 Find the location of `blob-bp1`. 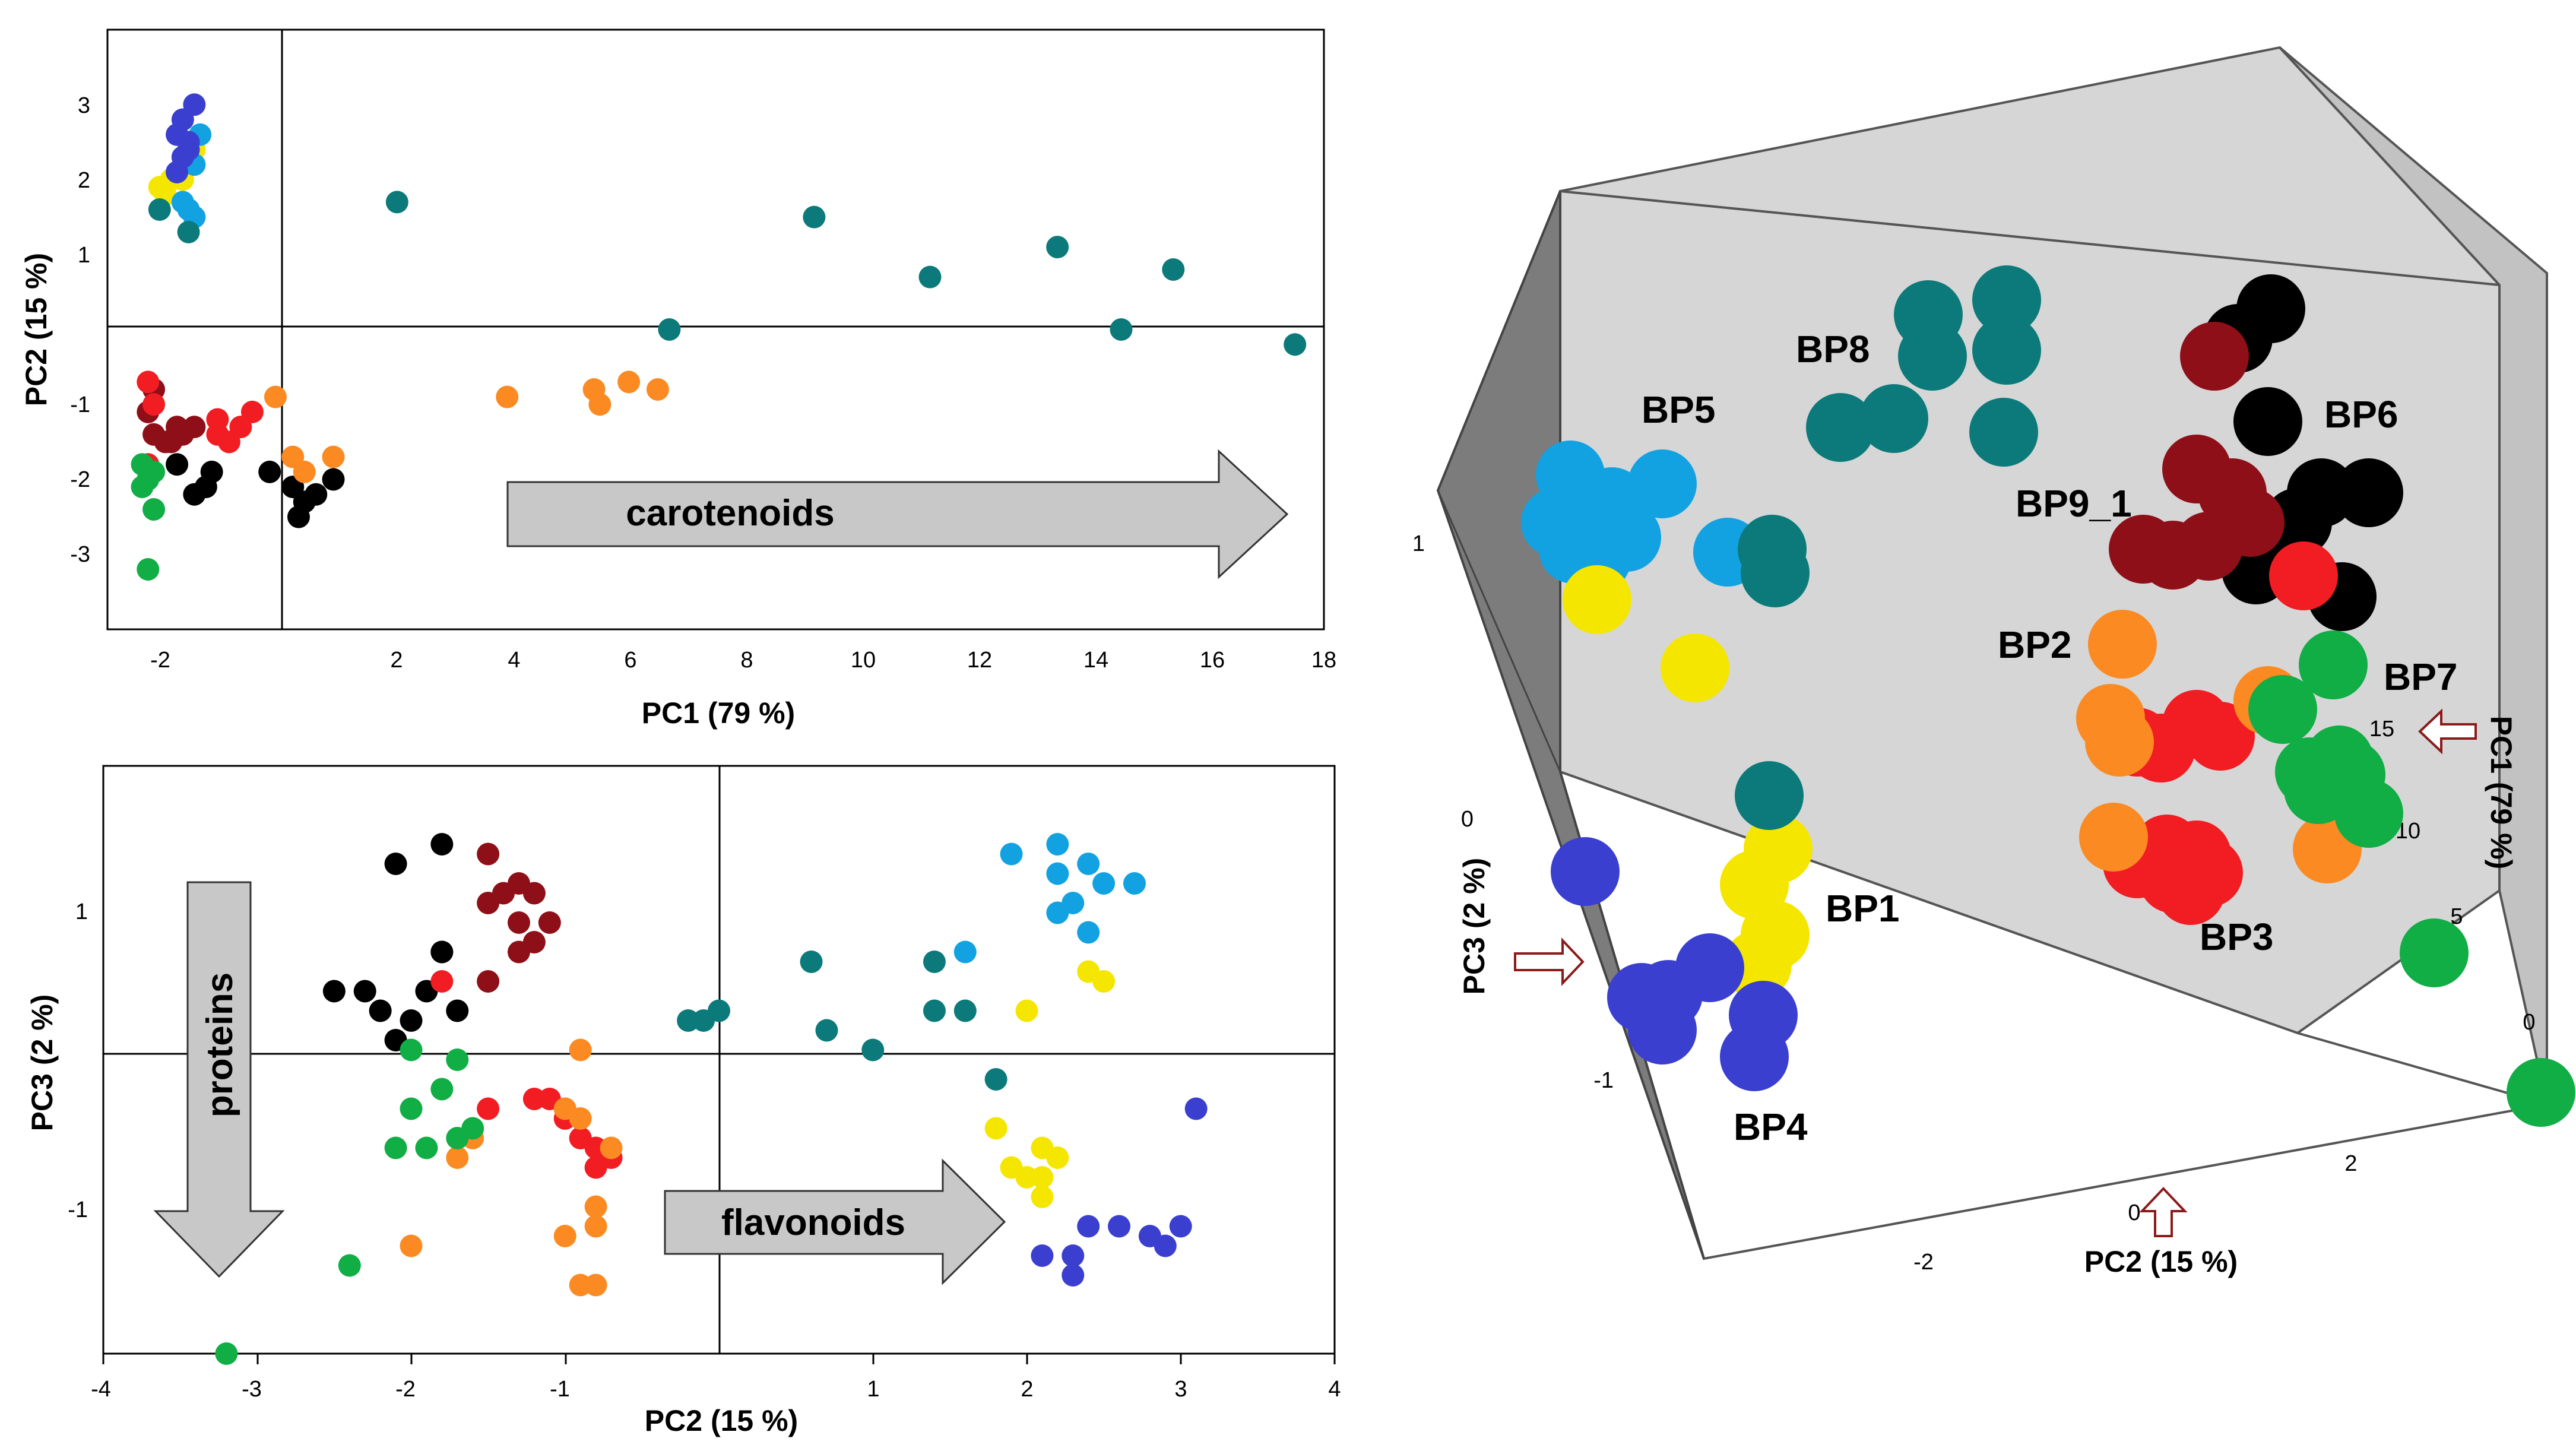

blob-bp1 is located at coordinates (1597, 599).